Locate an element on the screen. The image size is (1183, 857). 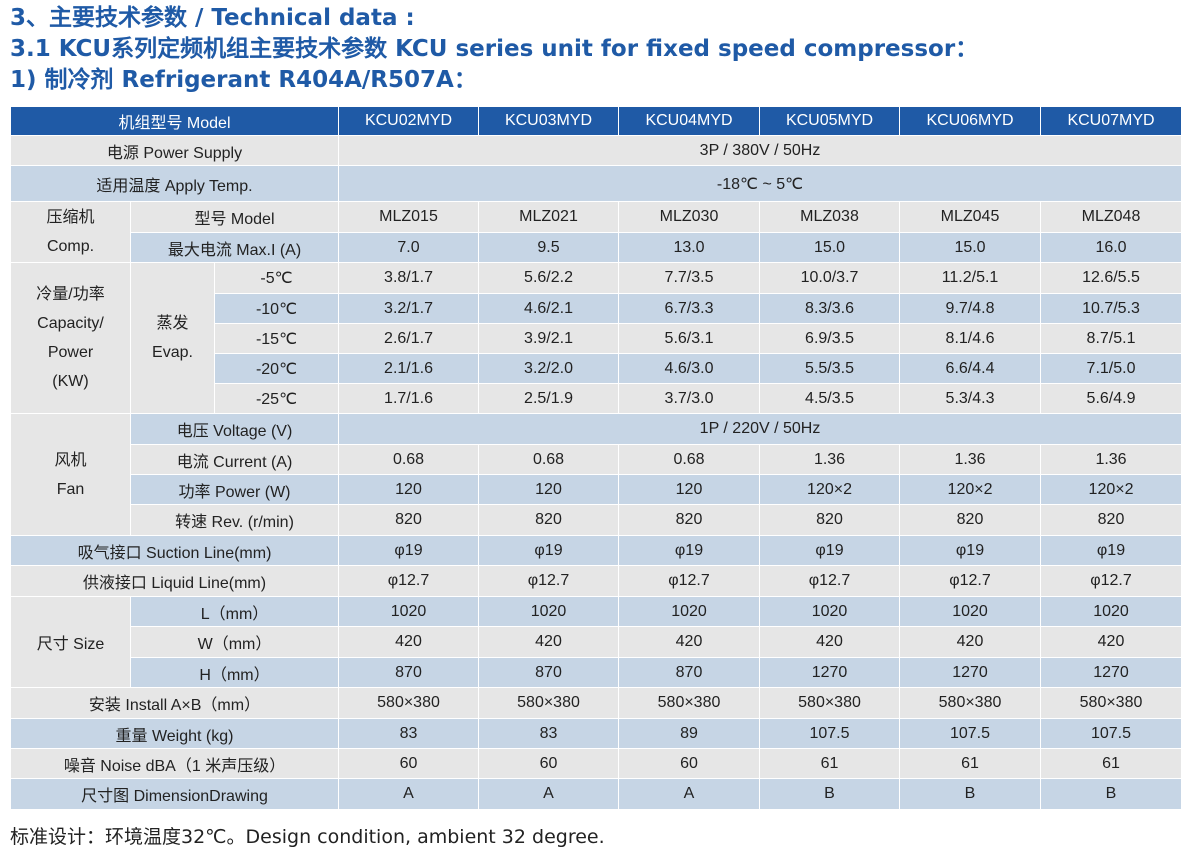
capacity-value-cell: 6.6/4.4 is located at coordinates (970, 368).